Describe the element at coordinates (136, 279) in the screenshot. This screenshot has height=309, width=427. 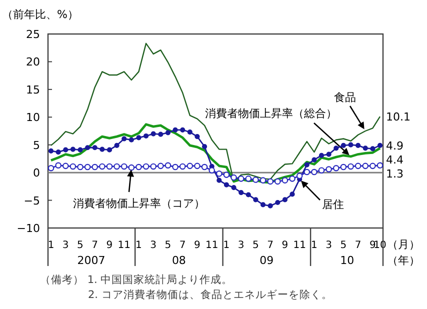
I see `text: （備考） 1. 中国国家統計局より作成。` at that location.